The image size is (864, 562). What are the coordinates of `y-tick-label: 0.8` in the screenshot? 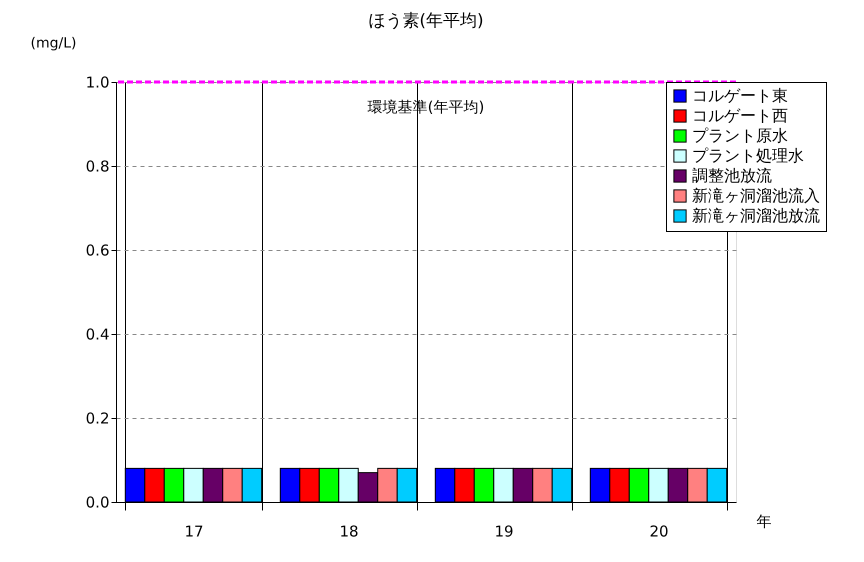 It's located at (98, 167).